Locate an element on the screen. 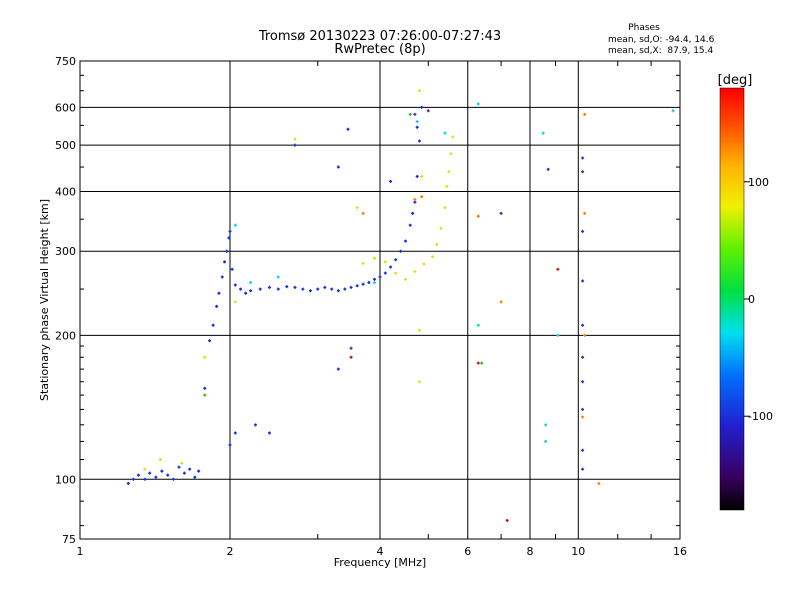  y-tick-label: 400 is located at coordinates (65, 191).